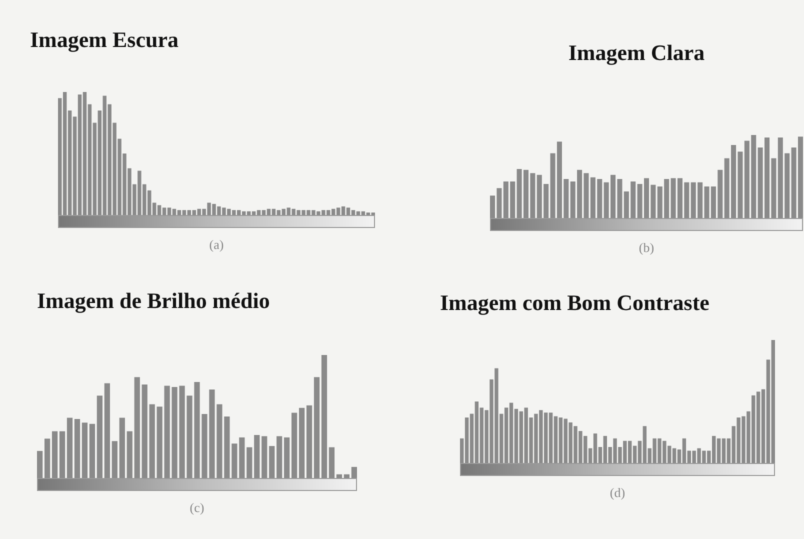 The image size is (804, 539). I want to click on chart-title: Imagem de Brilho médio, so click(153, 300).